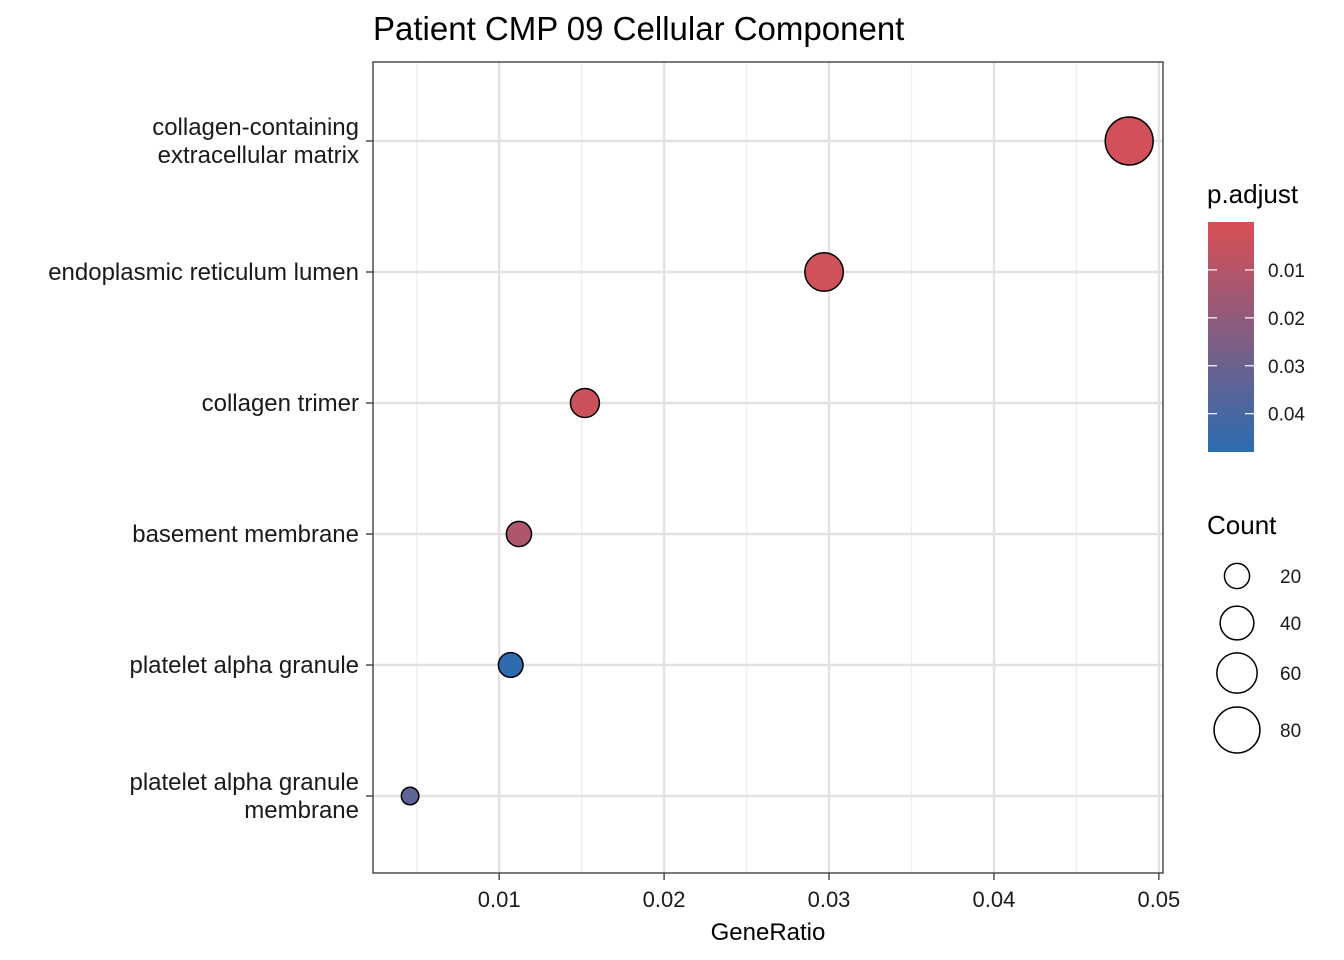 This screenshot has width=1344, height=960. What do you see at coordinates (1286, 415) in the screenshot?
I see `color-legend-label: 0.04` at bounding box center [1286, 415].